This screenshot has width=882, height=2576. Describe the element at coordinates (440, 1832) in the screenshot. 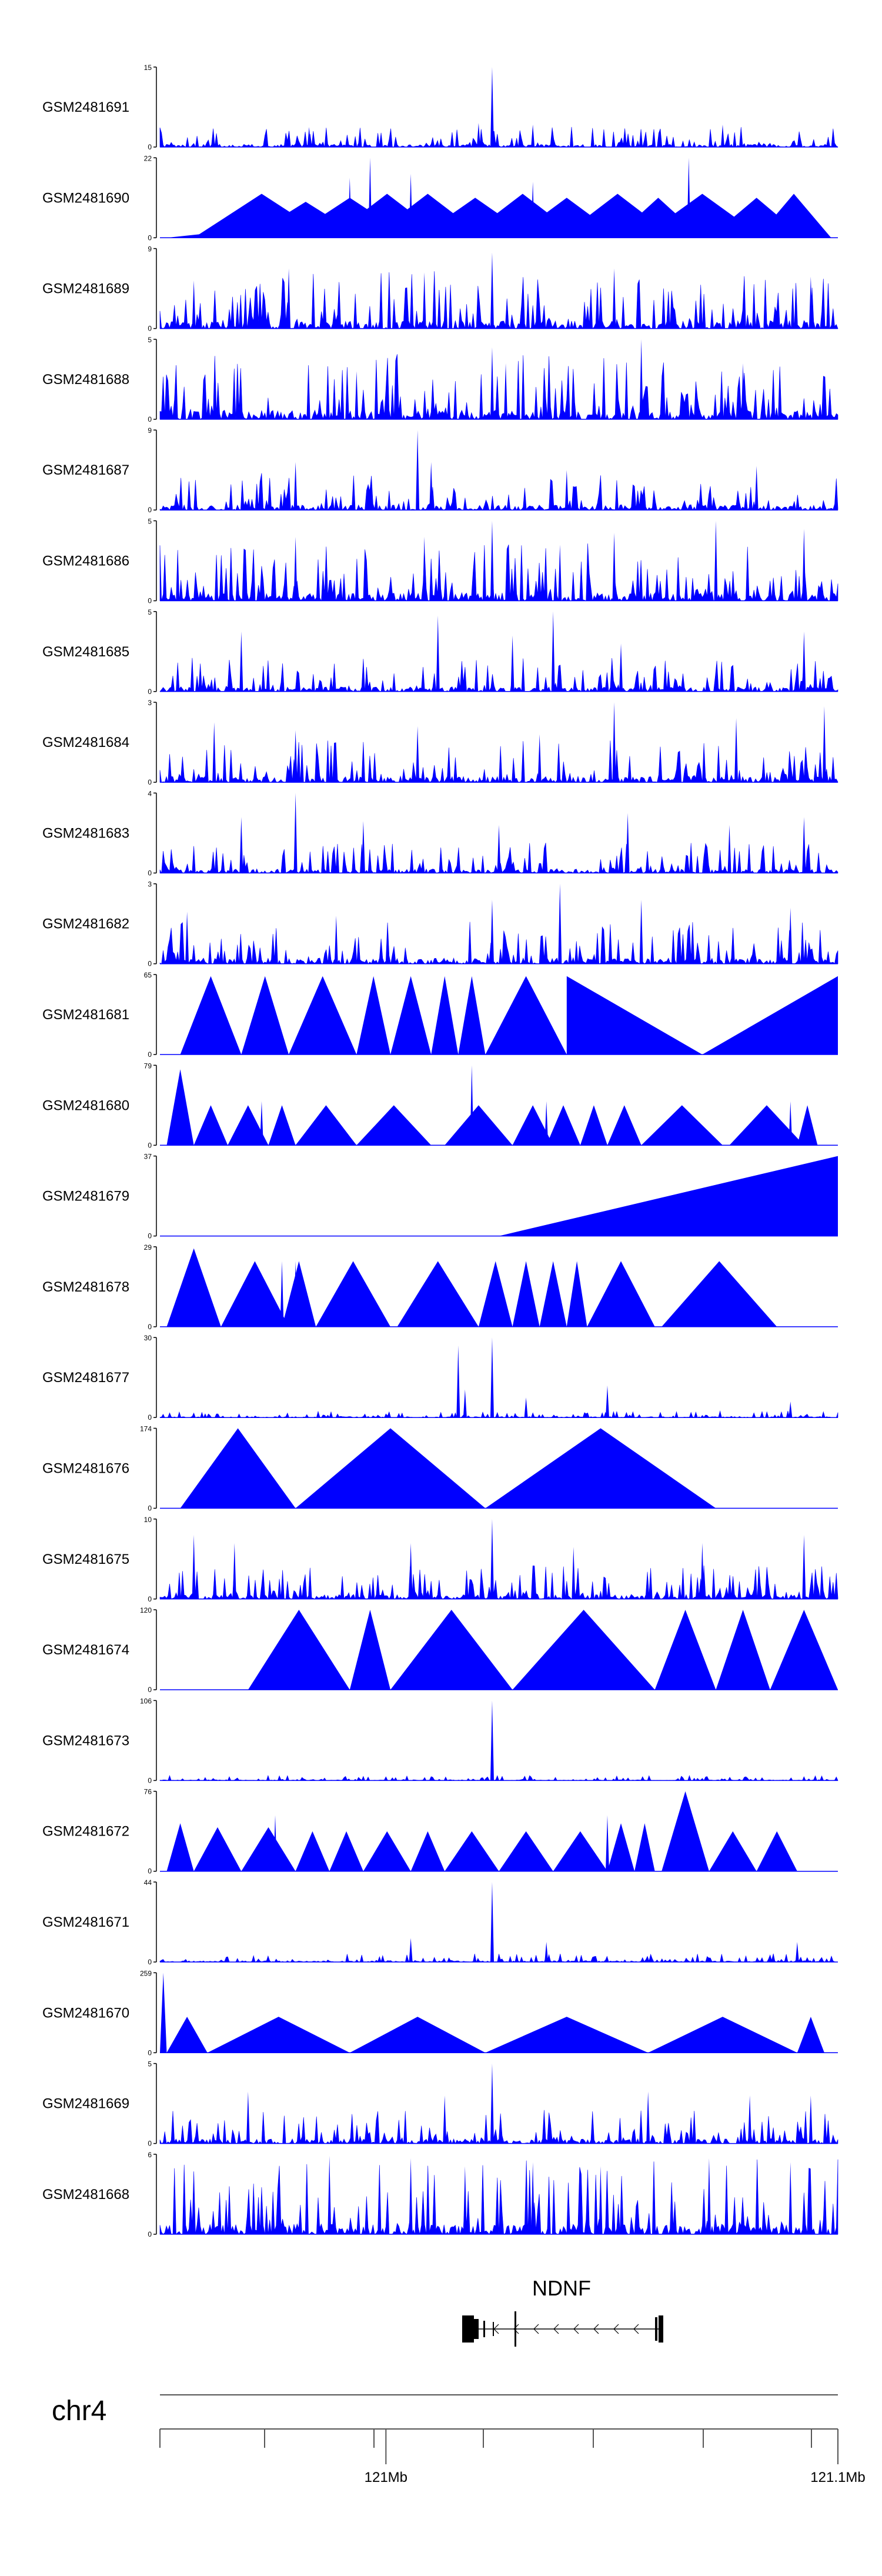

I see `track-GSM2481672: GSM2481672 76 0` at that location.